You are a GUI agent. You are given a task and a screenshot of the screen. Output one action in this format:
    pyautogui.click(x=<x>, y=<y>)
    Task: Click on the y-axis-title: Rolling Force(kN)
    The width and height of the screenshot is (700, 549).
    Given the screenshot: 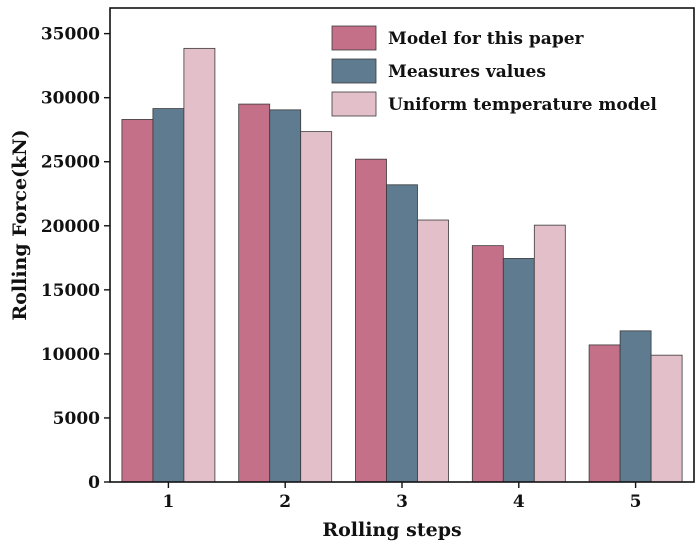 What is the action you would take?
    pyautogui.click(x=20, y=224)
    